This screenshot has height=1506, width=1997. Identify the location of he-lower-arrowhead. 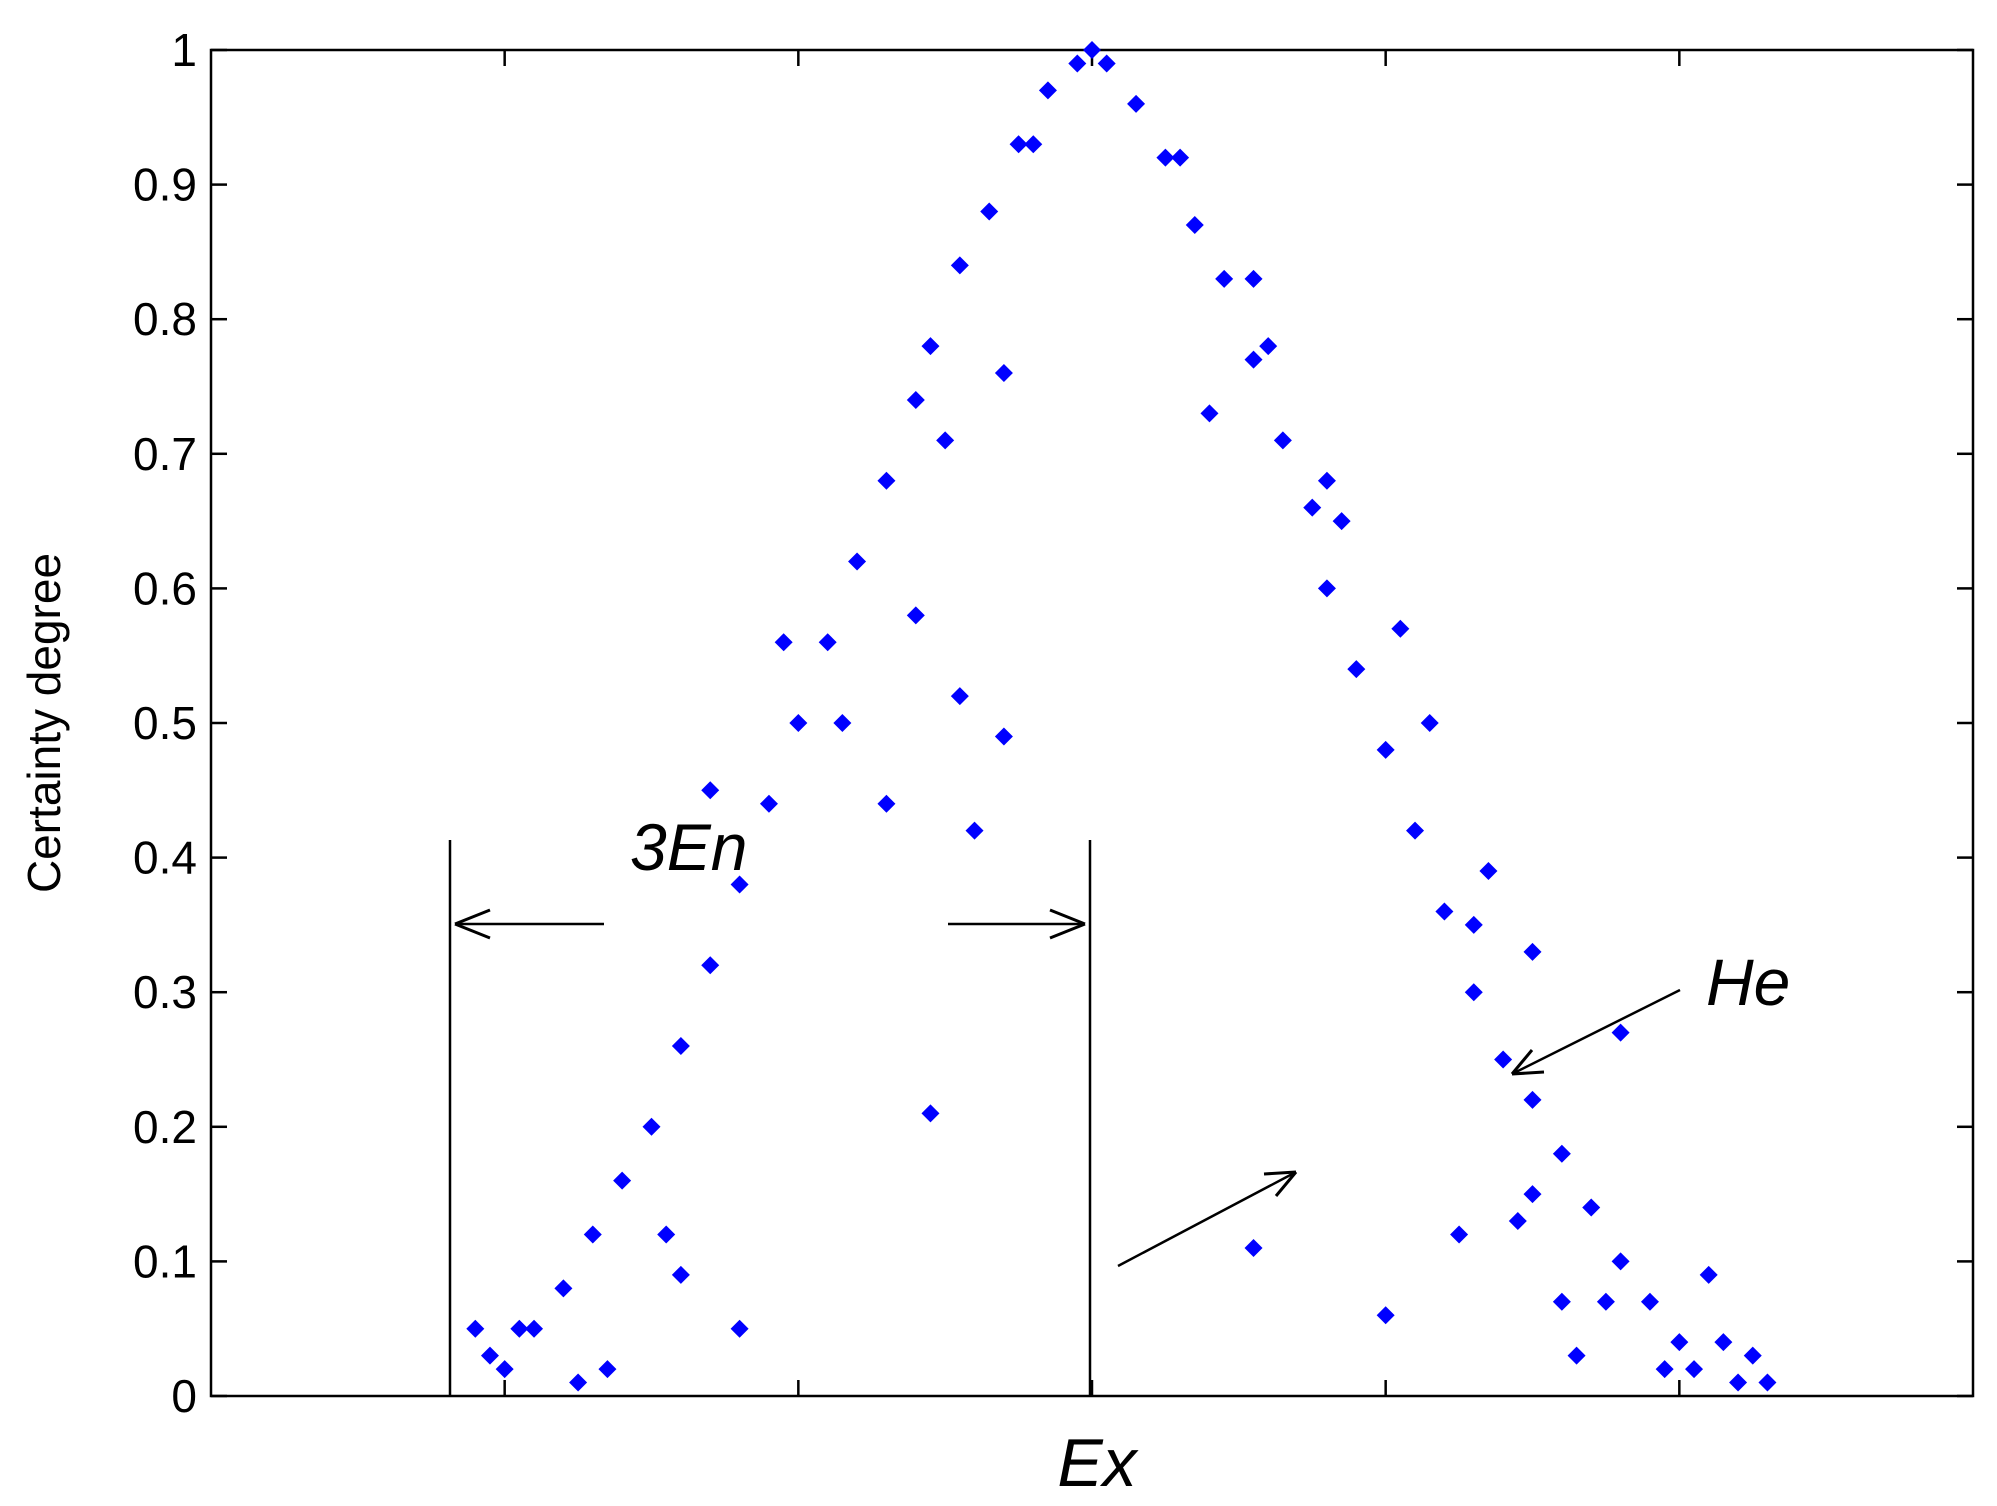
(1280, 1183).